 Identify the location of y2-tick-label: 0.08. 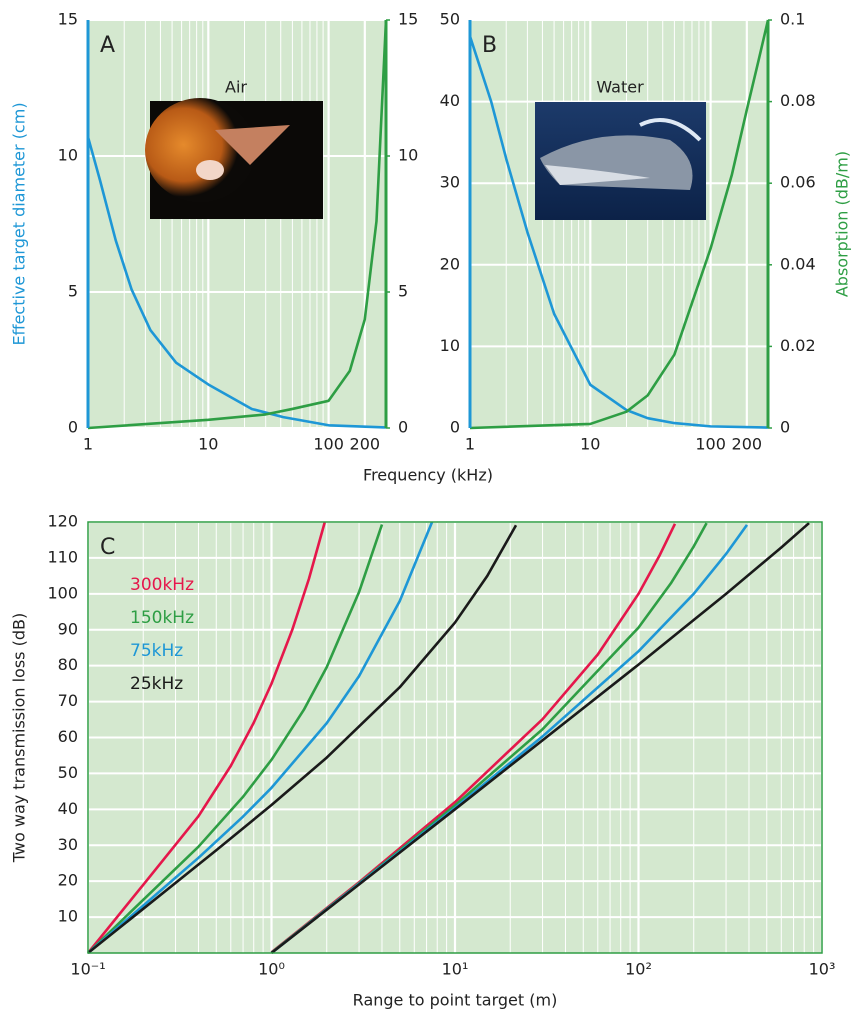
(798, 100).